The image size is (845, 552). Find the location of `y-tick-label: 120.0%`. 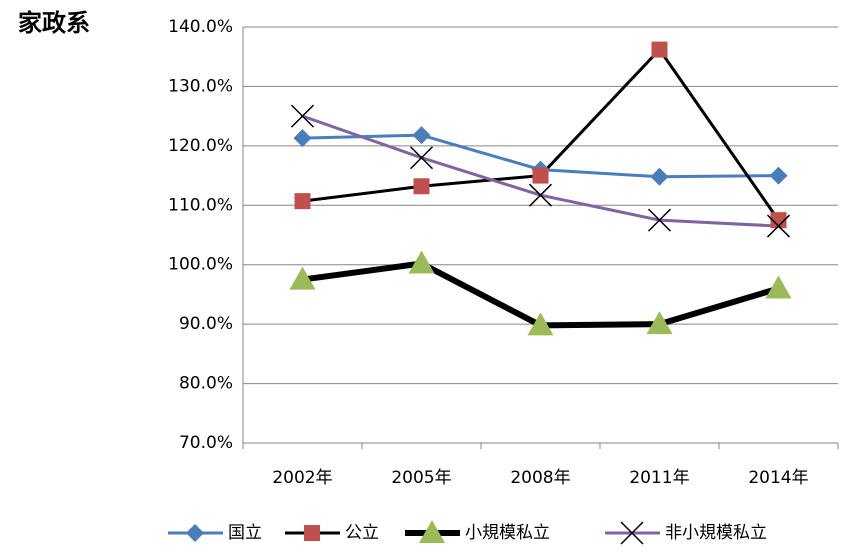

y-tick-label: 120.0% is located at coordinates (200, 146).